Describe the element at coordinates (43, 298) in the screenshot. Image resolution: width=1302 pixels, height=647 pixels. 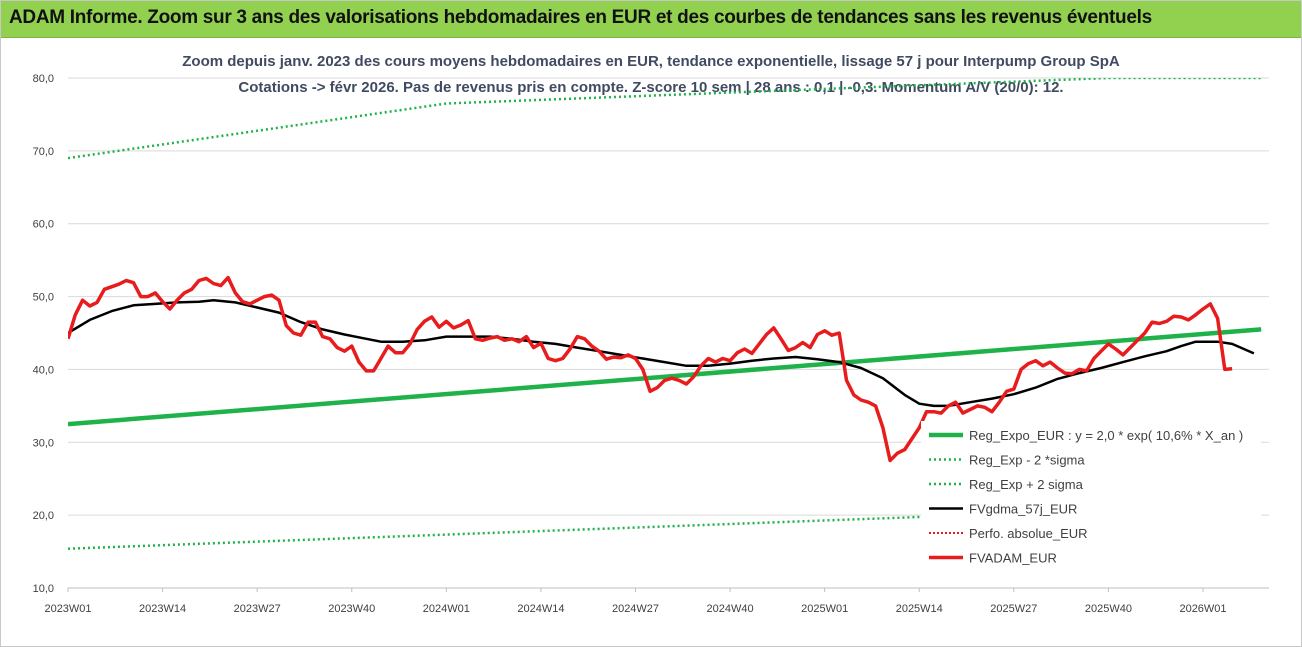
I see `y-tick-label: 50,0` at that location.